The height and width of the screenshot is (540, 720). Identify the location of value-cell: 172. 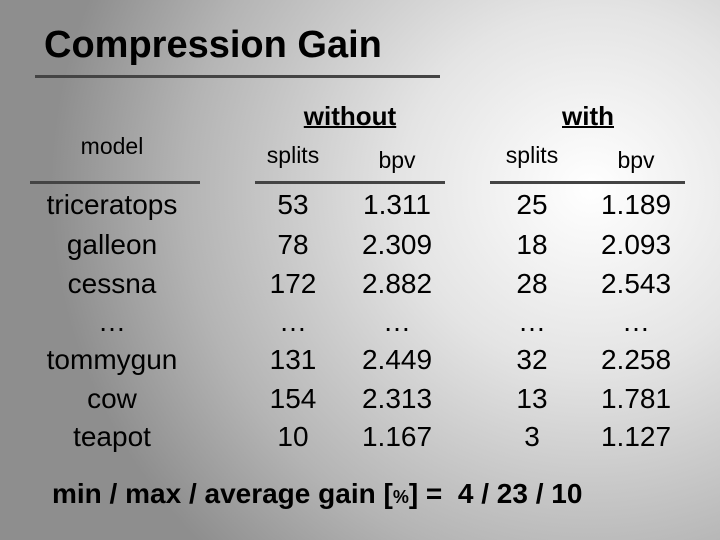
(293, 283).